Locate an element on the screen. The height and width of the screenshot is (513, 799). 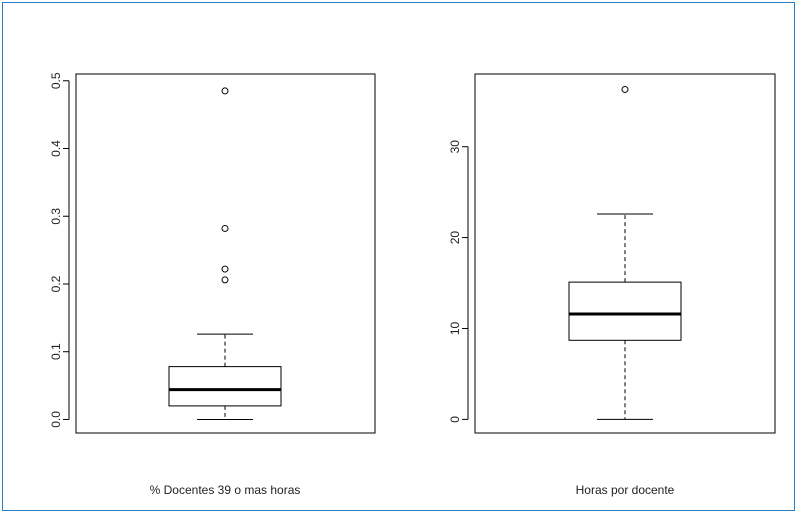
y-axis-left: 0.0 0.1 0.2 0.3 0.4 0.5 is located at coordinates (59, 250).